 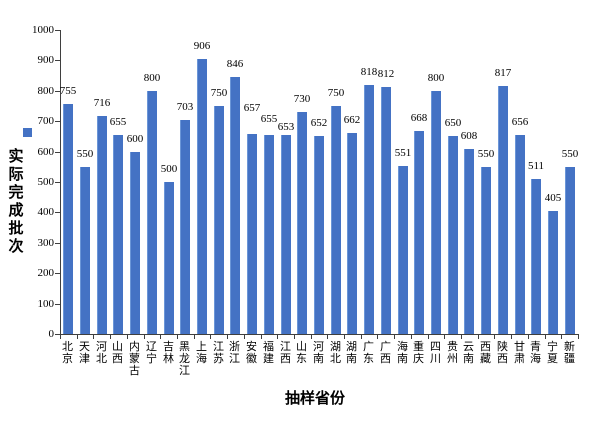 What do you see at coordinates (268, 353) in the screenshot?
I see `x-tick-label: 福建` at bounding box center [268, 353].